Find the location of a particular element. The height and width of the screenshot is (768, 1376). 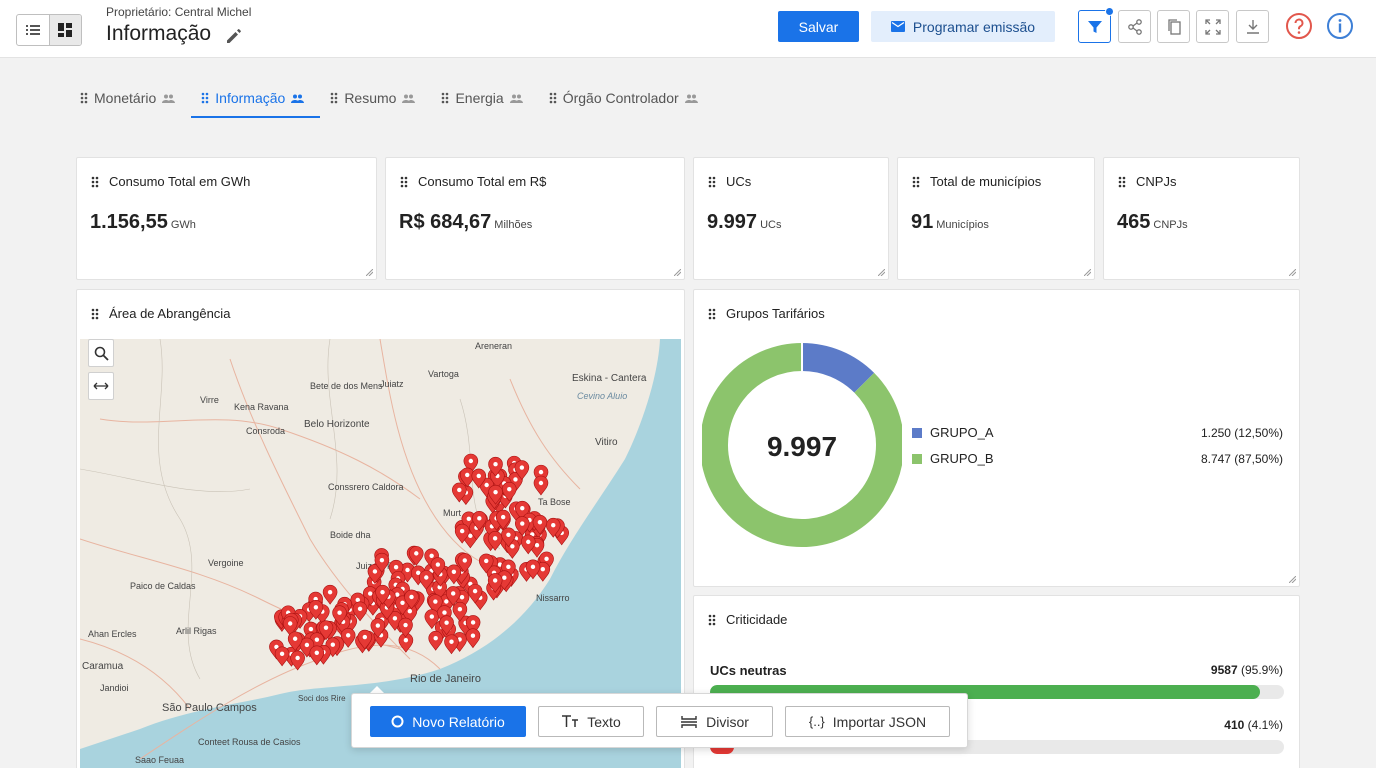

duplicate-button is located at coordinates (1173, 26).